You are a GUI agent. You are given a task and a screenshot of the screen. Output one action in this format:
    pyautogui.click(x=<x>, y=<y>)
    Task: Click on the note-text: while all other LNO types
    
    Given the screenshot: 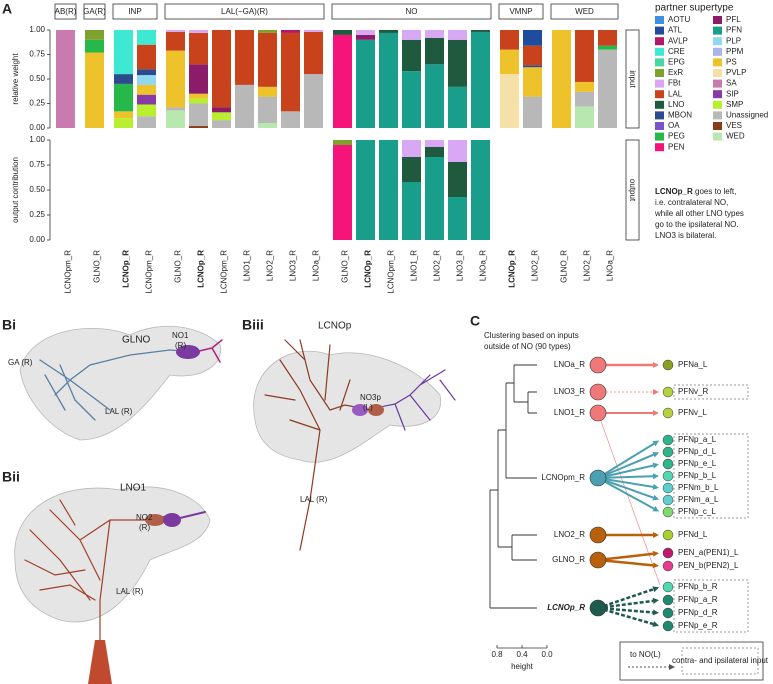 What is the action you would take?
    pyautogui.click(x=699, y=213)
    